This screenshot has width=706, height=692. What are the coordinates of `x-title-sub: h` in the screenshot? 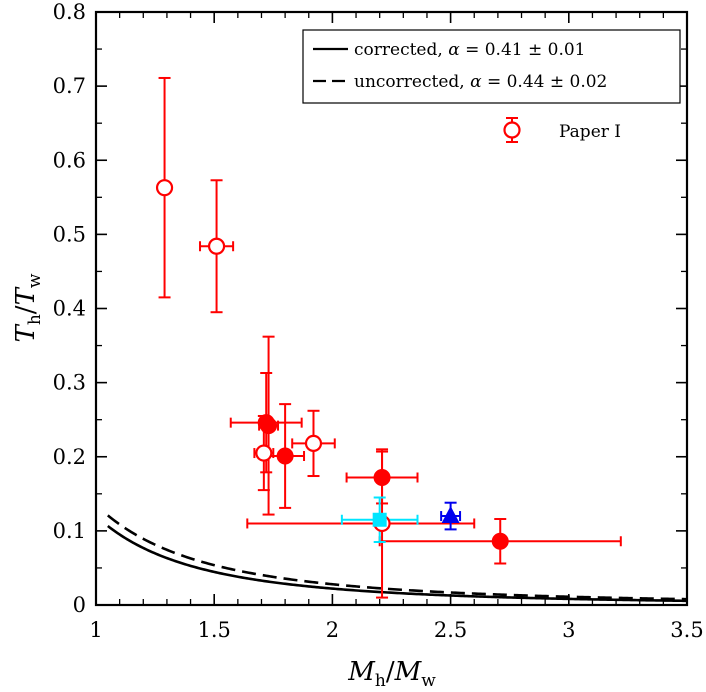 It's located at (380, 681).